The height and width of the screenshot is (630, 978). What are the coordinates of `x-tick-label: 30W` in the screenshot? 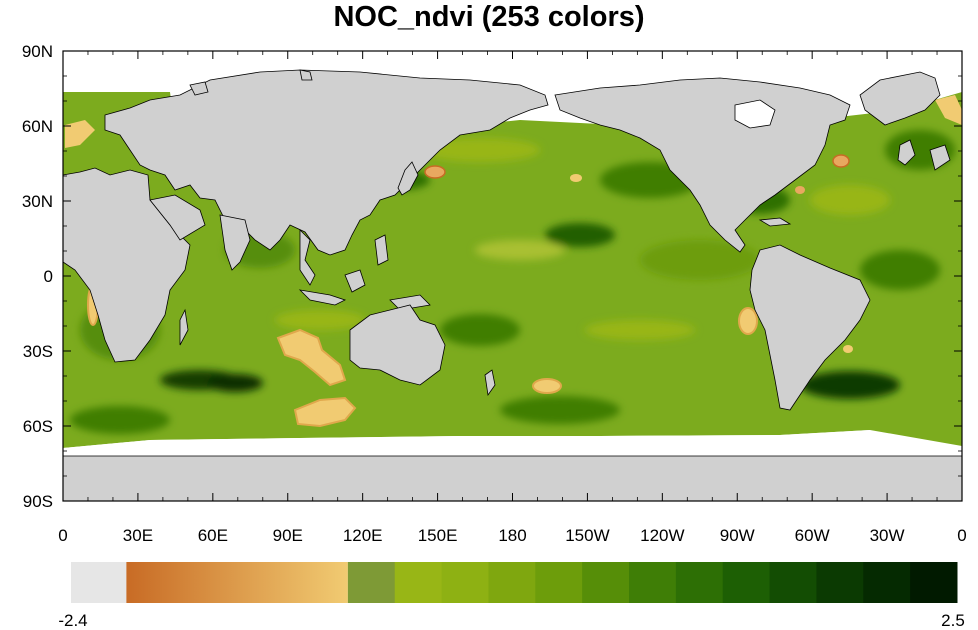 It's located at (887, 535).